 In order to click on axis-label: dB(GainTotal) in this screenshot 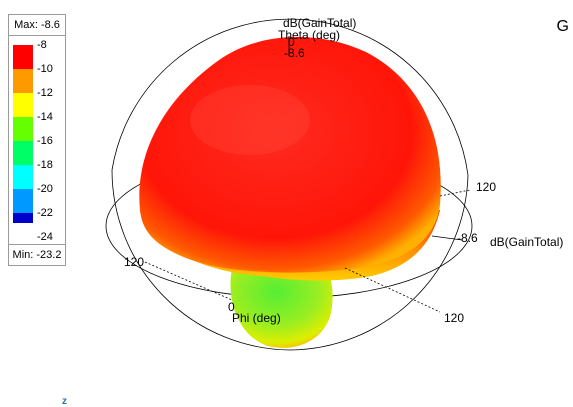, I will do `click(526, 242)`.